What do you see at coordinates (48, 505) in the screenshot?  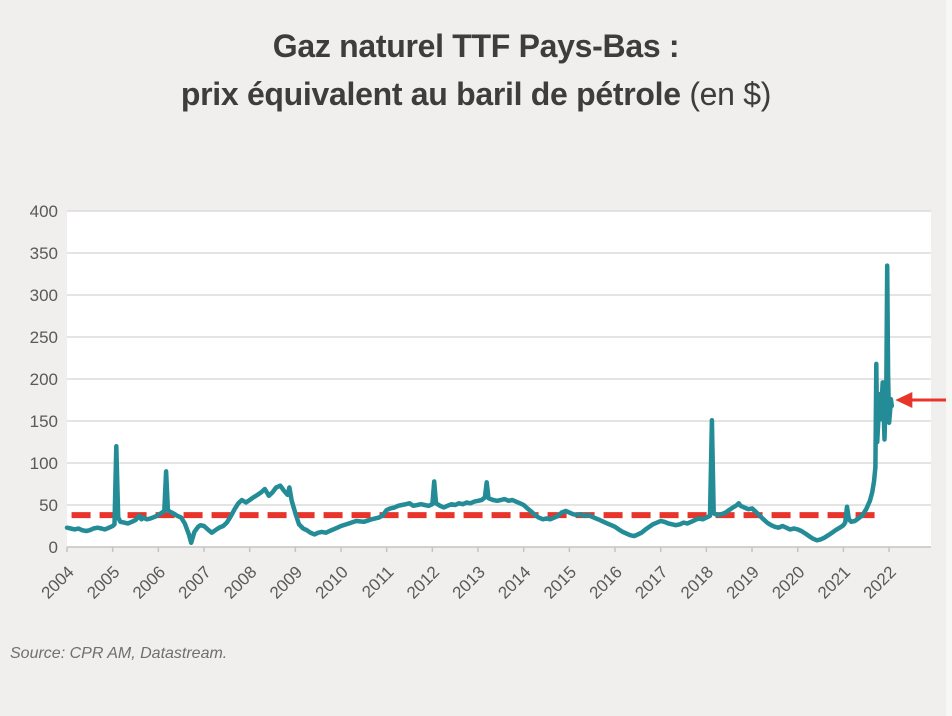 I see `y-axis-tick-label: 50` at bounding box center [48, 505].